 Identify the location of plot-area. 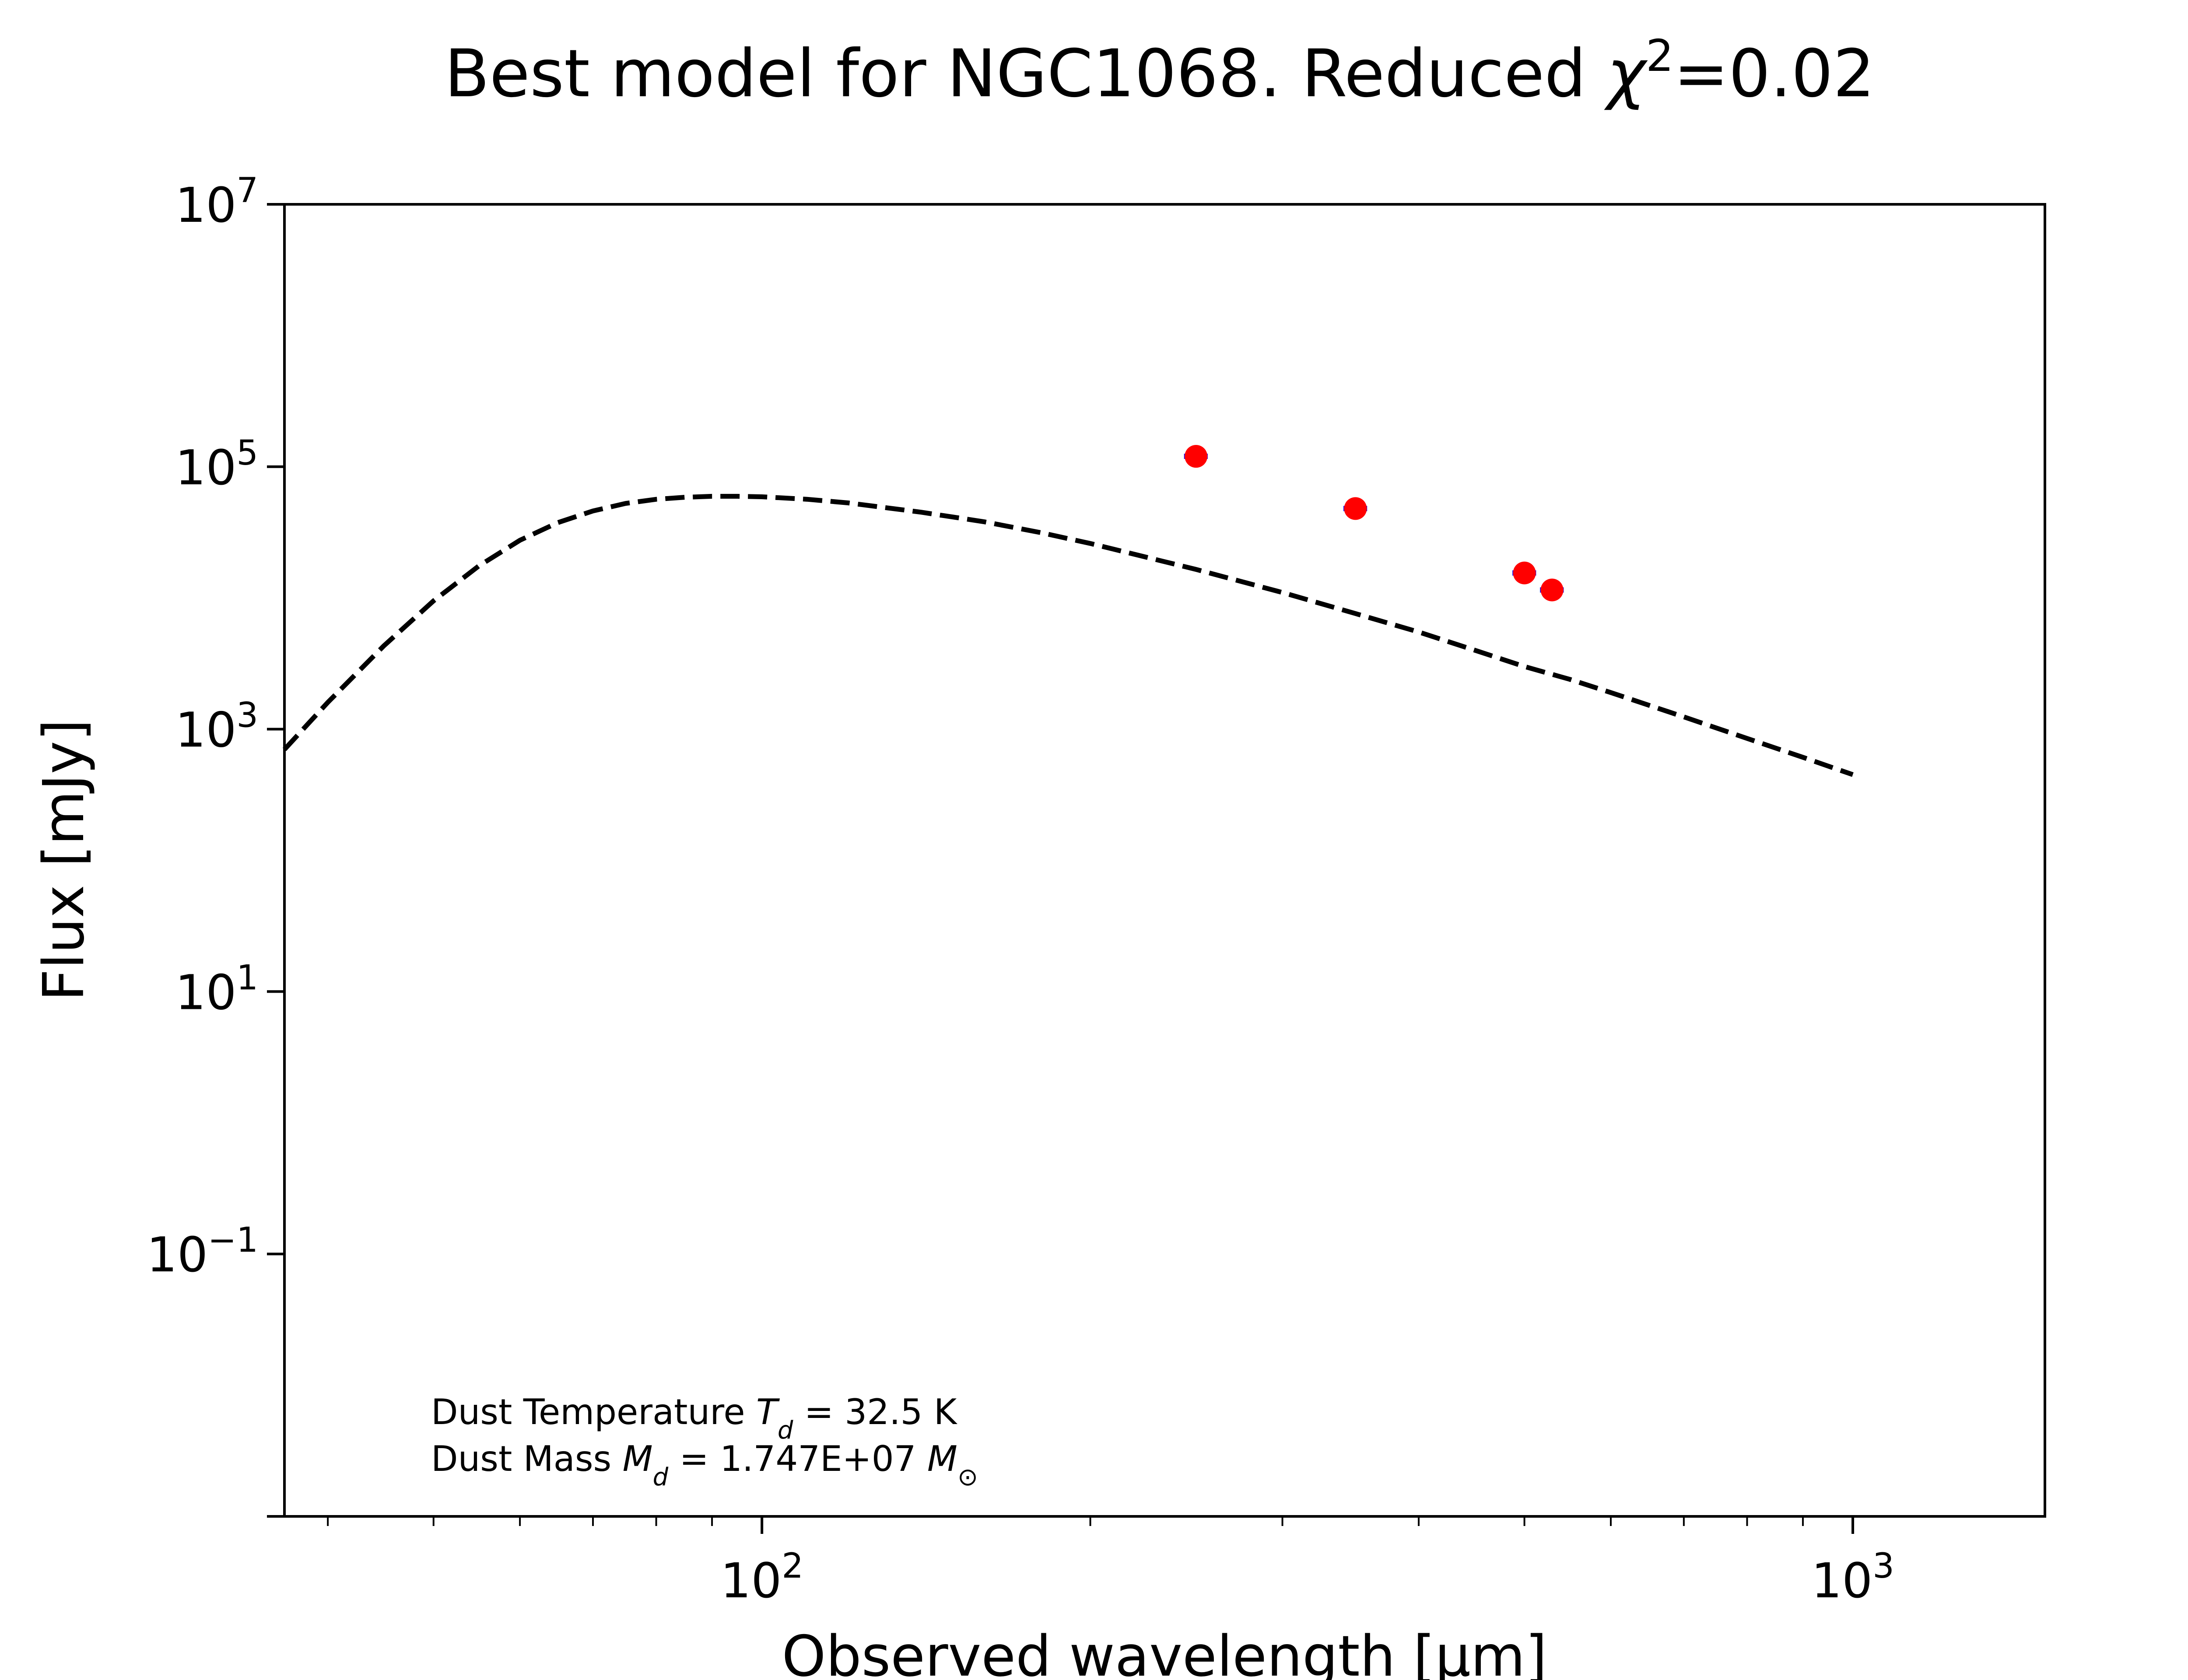
(1068, 611).